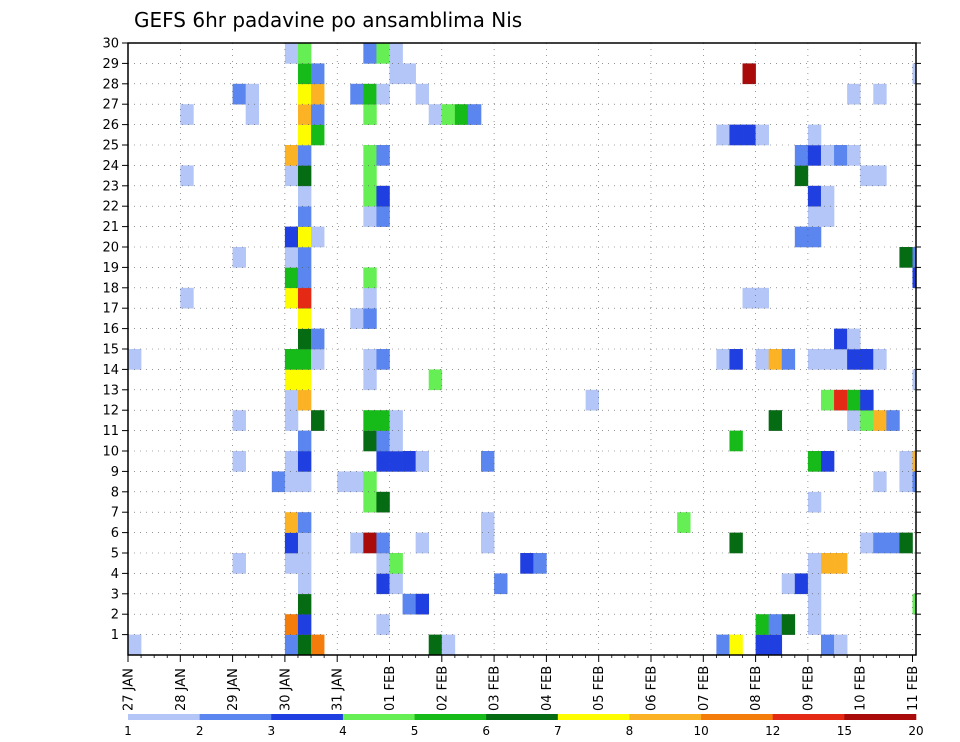 This screenshot has height=742, width=960. What do you see at coordinates (110, 370) in the screenshot?
I see `y-tick-label: 14` at bounding box center [110, 370].